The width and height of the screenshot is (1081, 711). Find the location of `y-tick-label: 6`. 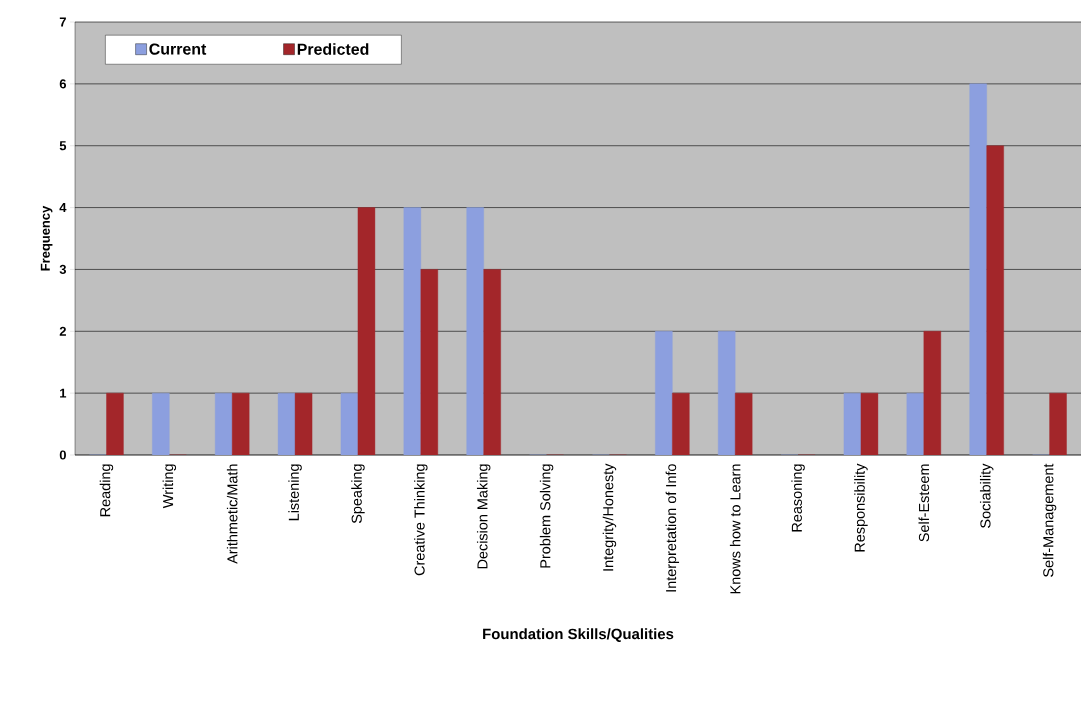

y-tick-label: 6 is located at coordinates (63, 84).